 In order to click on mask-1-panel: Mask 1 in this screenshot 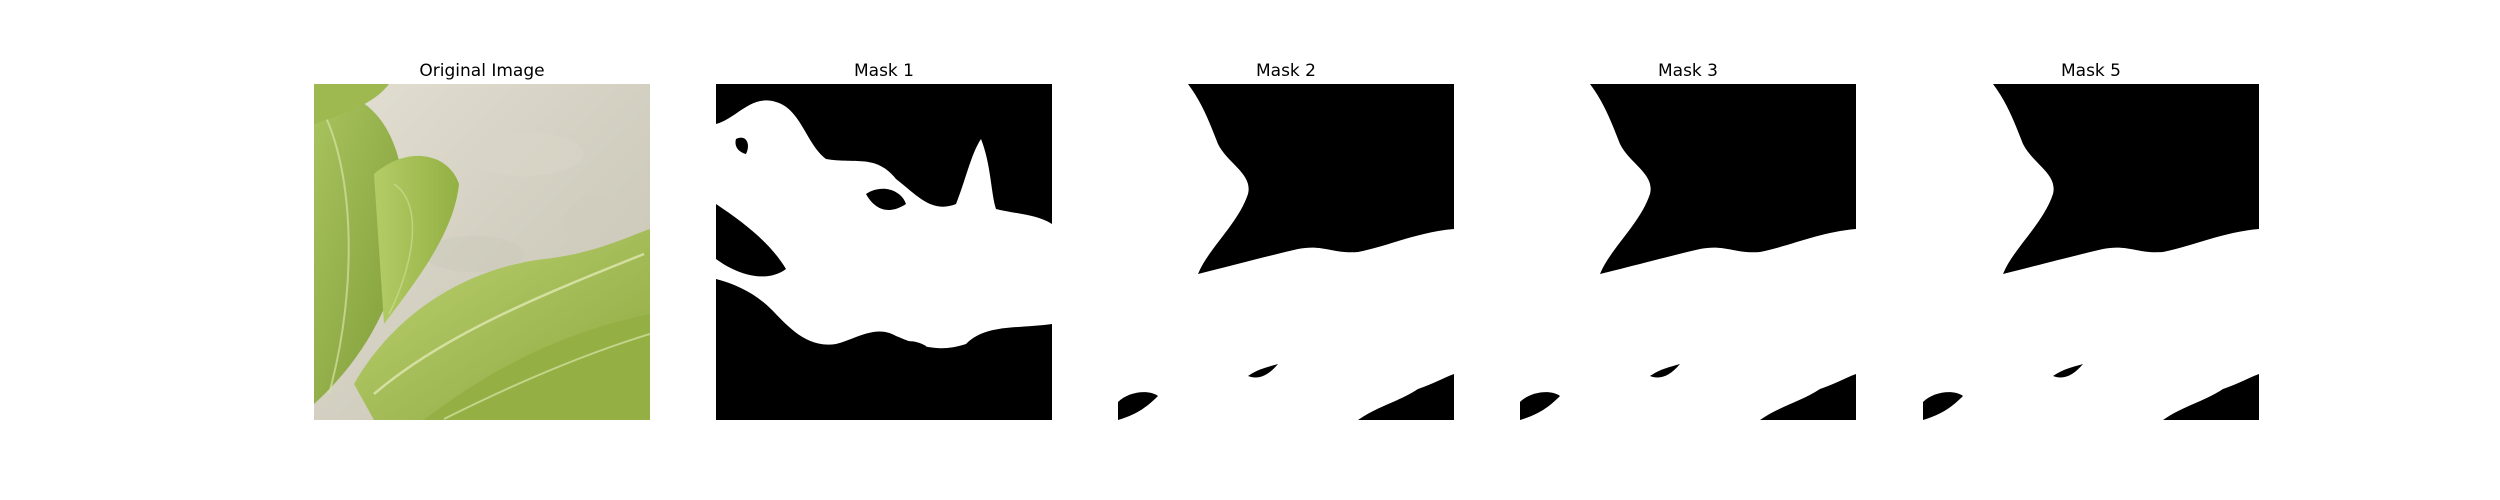, I will do `click(884, 240)`.